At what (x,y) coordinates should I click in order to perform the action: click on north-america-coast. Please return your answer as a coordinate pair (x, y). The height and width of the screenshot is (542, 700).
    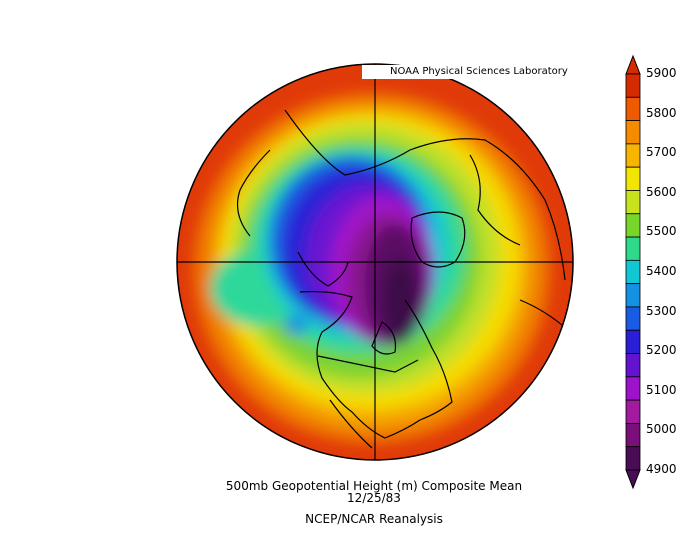
    Looking at the image, I should click on (376, 364).